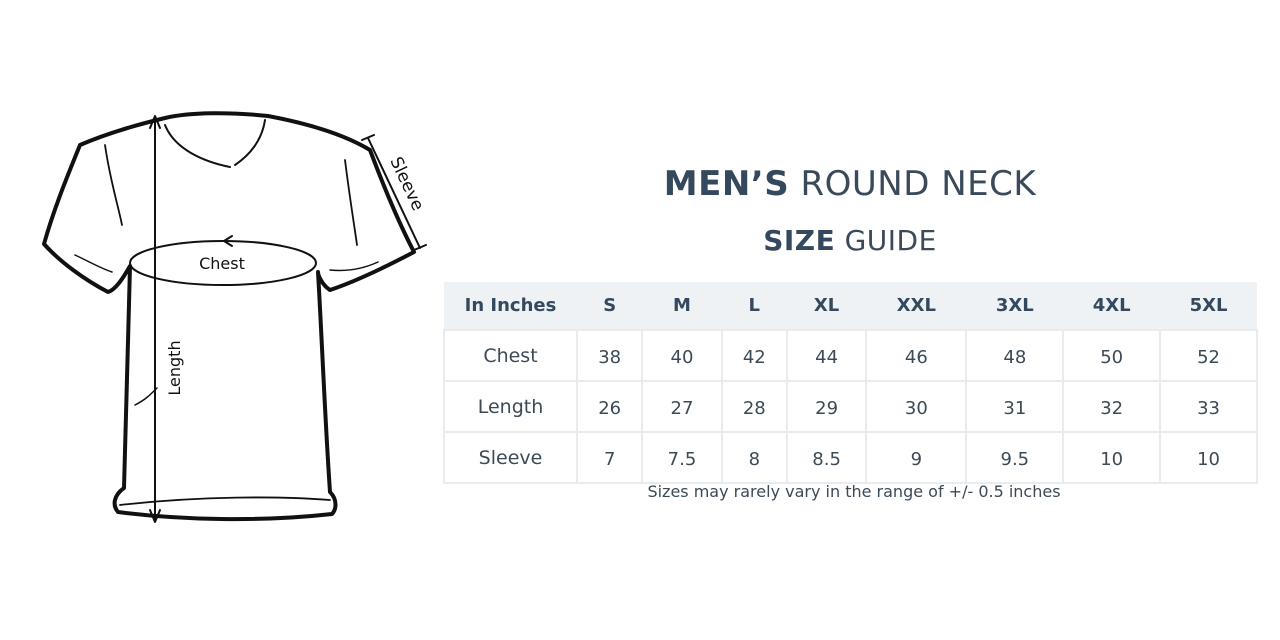 This screenshot has height=640, width=1280. I want to click on table-cell: 9.5, so click(1015, 457).